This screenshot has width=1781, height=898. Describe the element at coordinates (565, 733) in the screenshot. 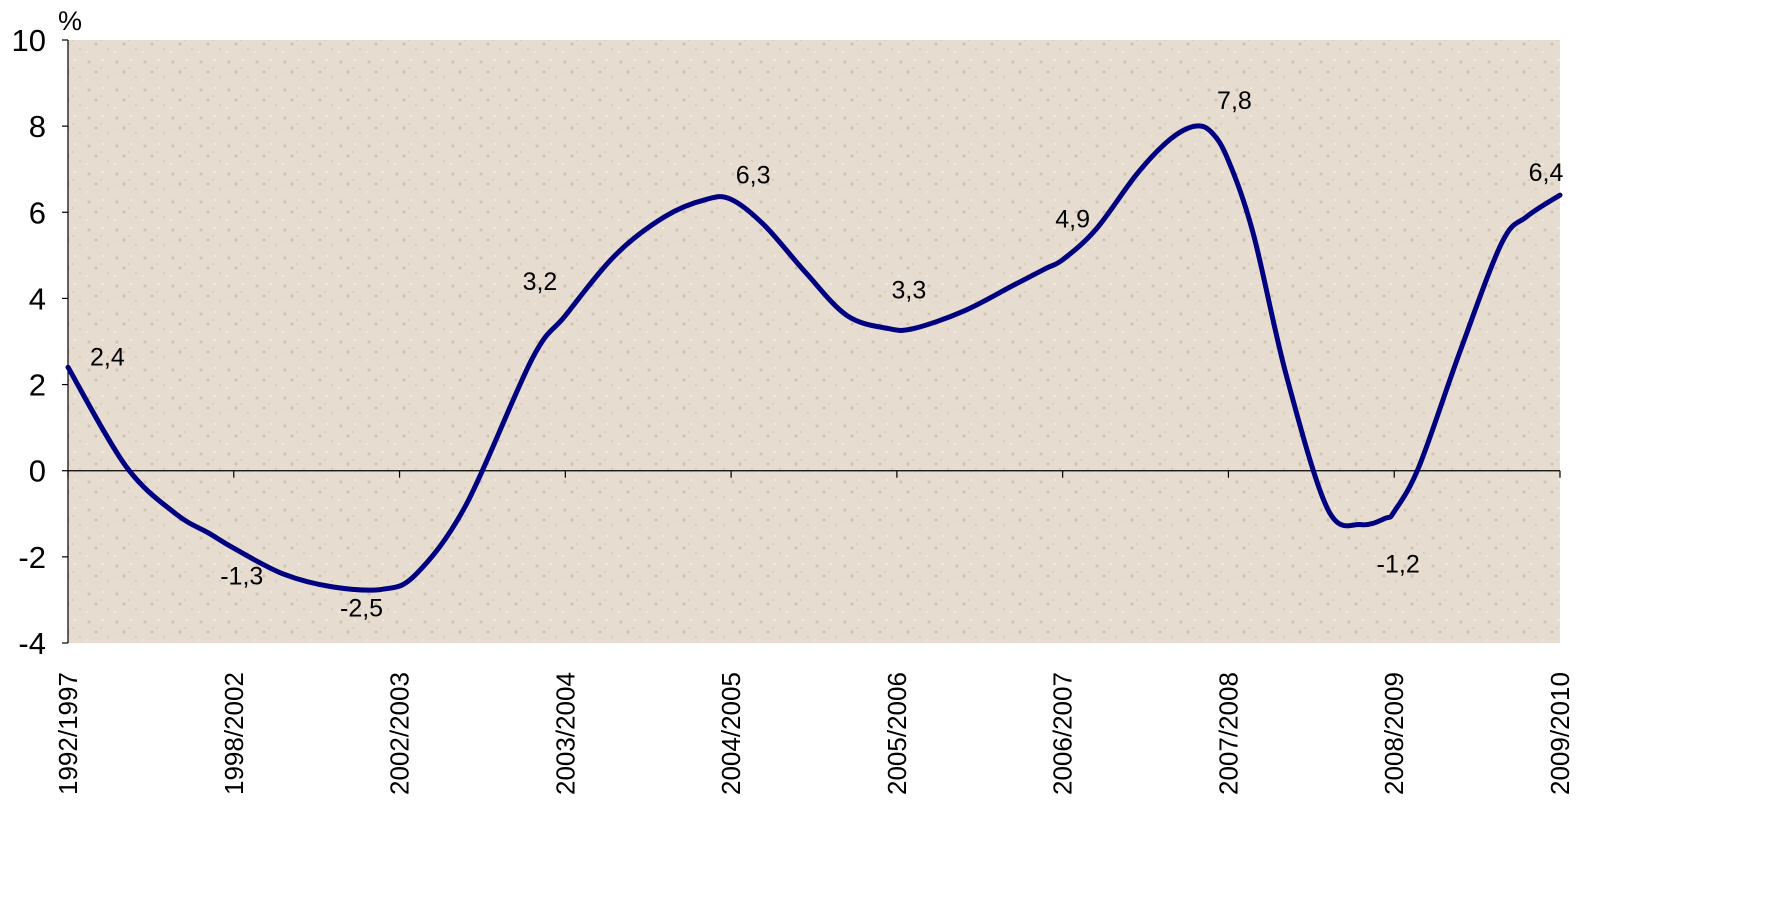

I see `x-tick-label: 2003/2004` at that location.